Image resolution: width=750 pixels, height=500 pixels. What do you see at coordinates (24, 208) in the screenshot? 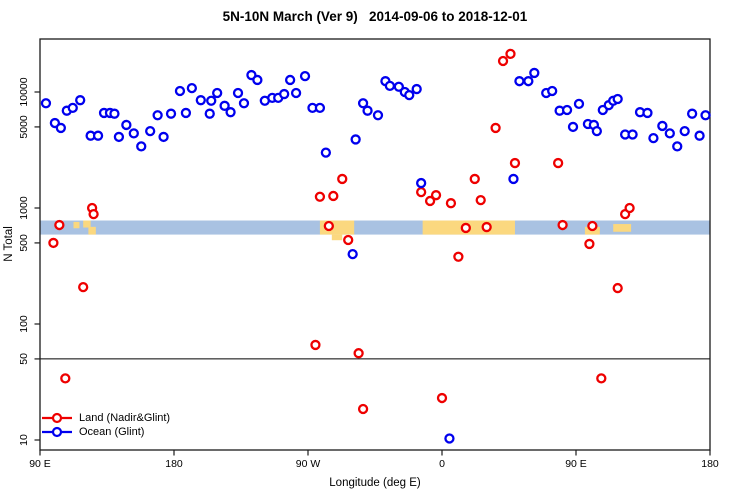
I see `y-tick-label: 1000` at bounding box center [24, 208].